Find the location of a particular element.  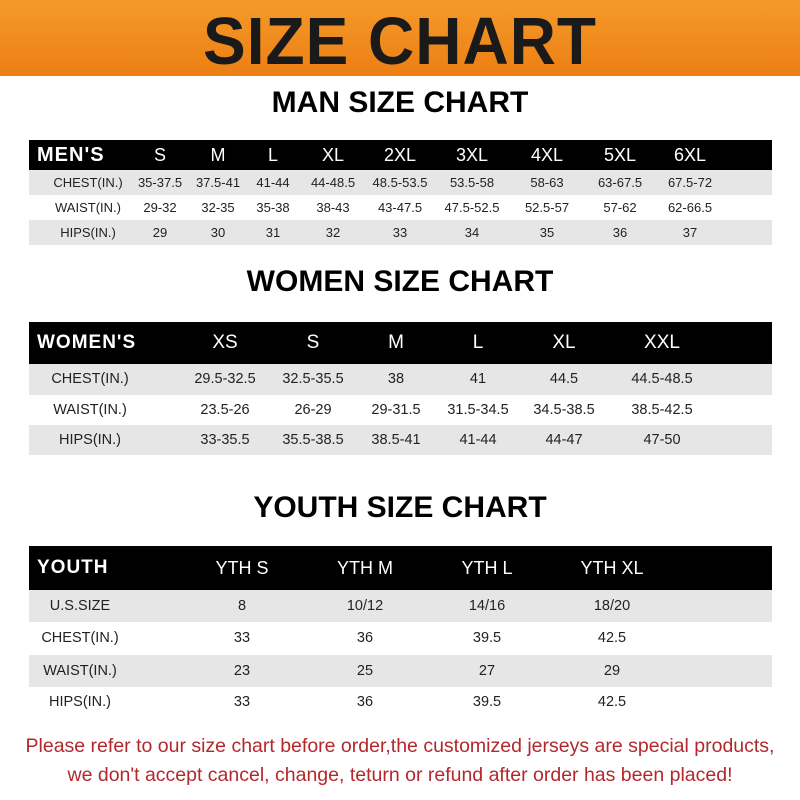

table-cell: 37.5-41 is located at coordinates (218, 182).